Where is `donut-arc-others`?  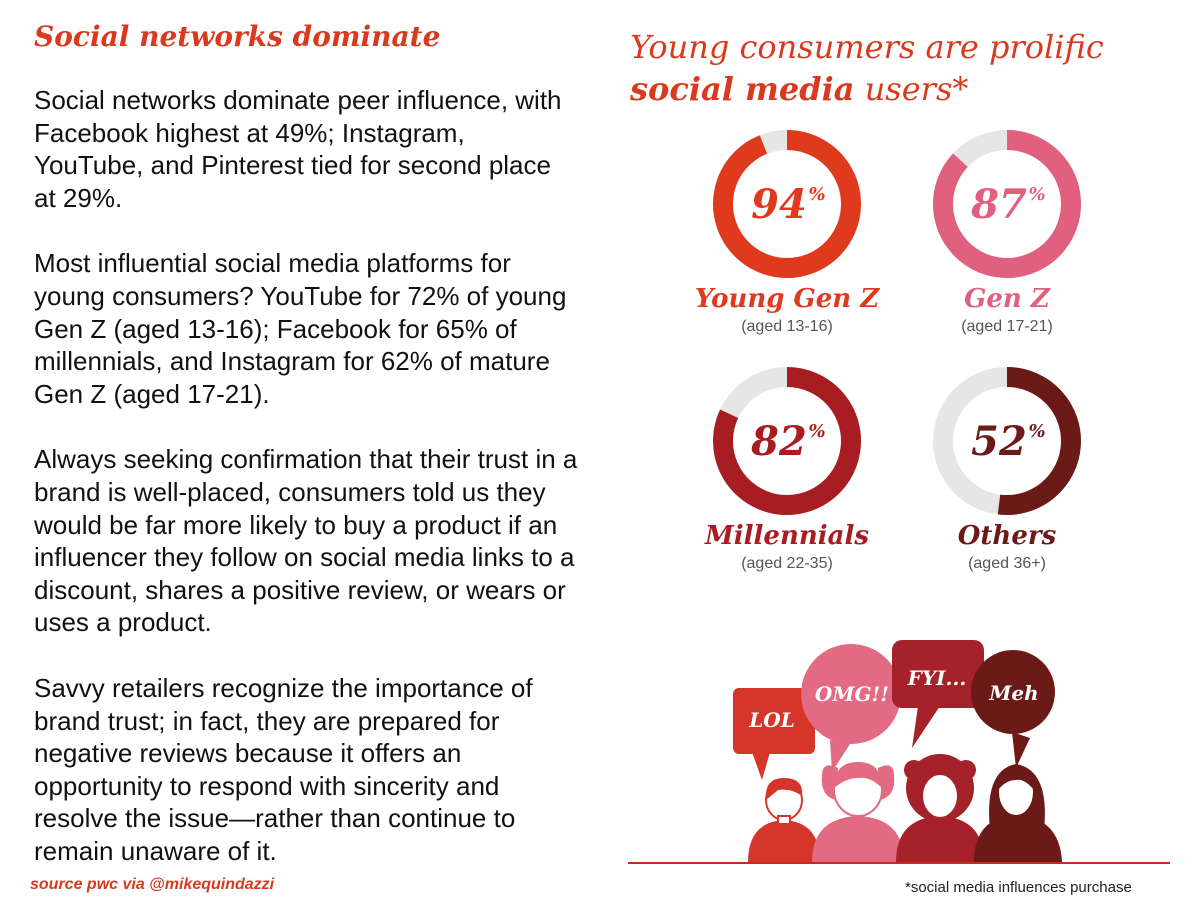 donut-arc-others is located at coordinates (1039, 441).